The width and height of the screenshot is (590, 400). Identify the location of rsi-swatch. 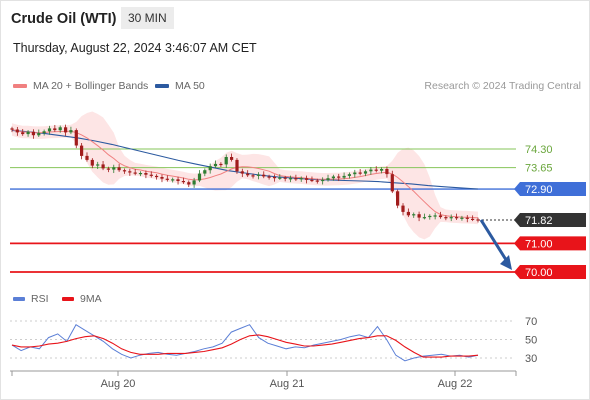
(19, 299).